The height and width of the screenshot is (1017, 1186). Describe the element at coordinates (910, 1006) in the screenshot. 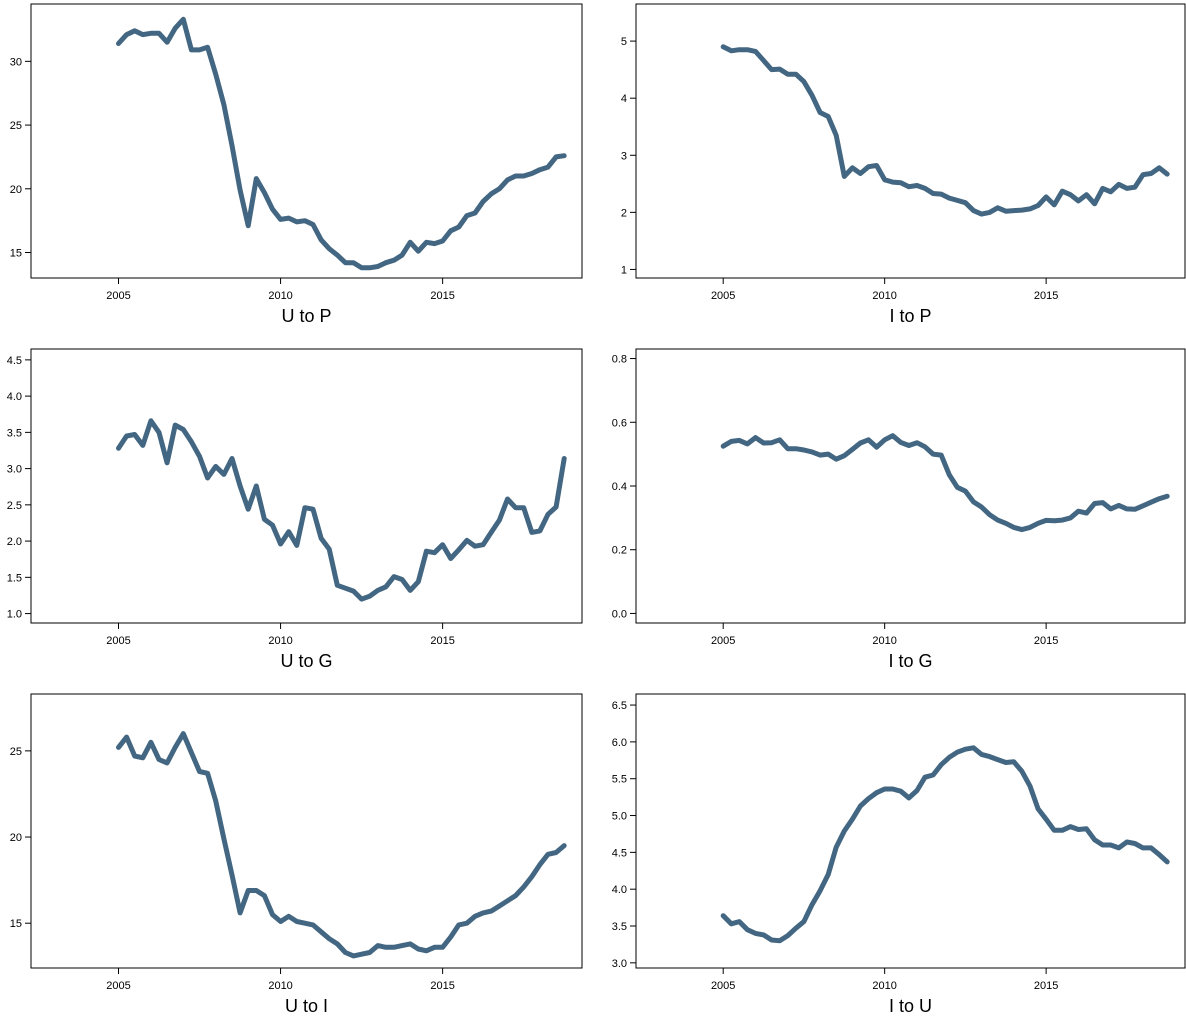

I see `panel-title: I to U` at that location.